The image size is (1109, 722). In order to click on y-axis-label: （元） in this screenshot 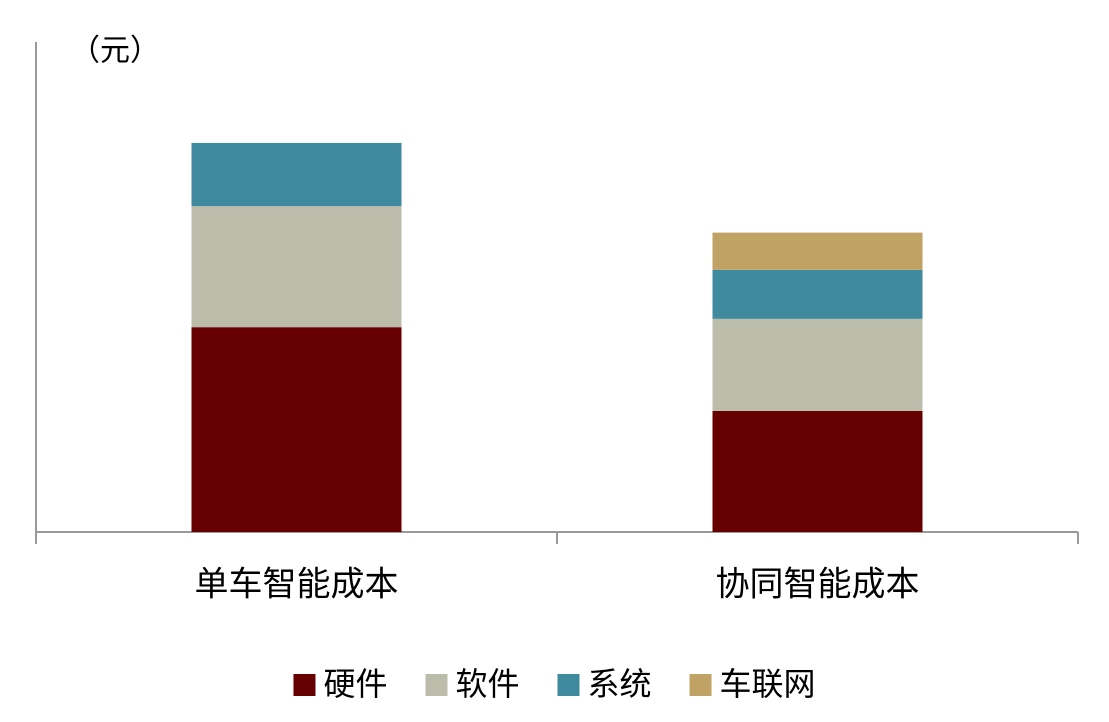, I will do `click(115, 51)`.